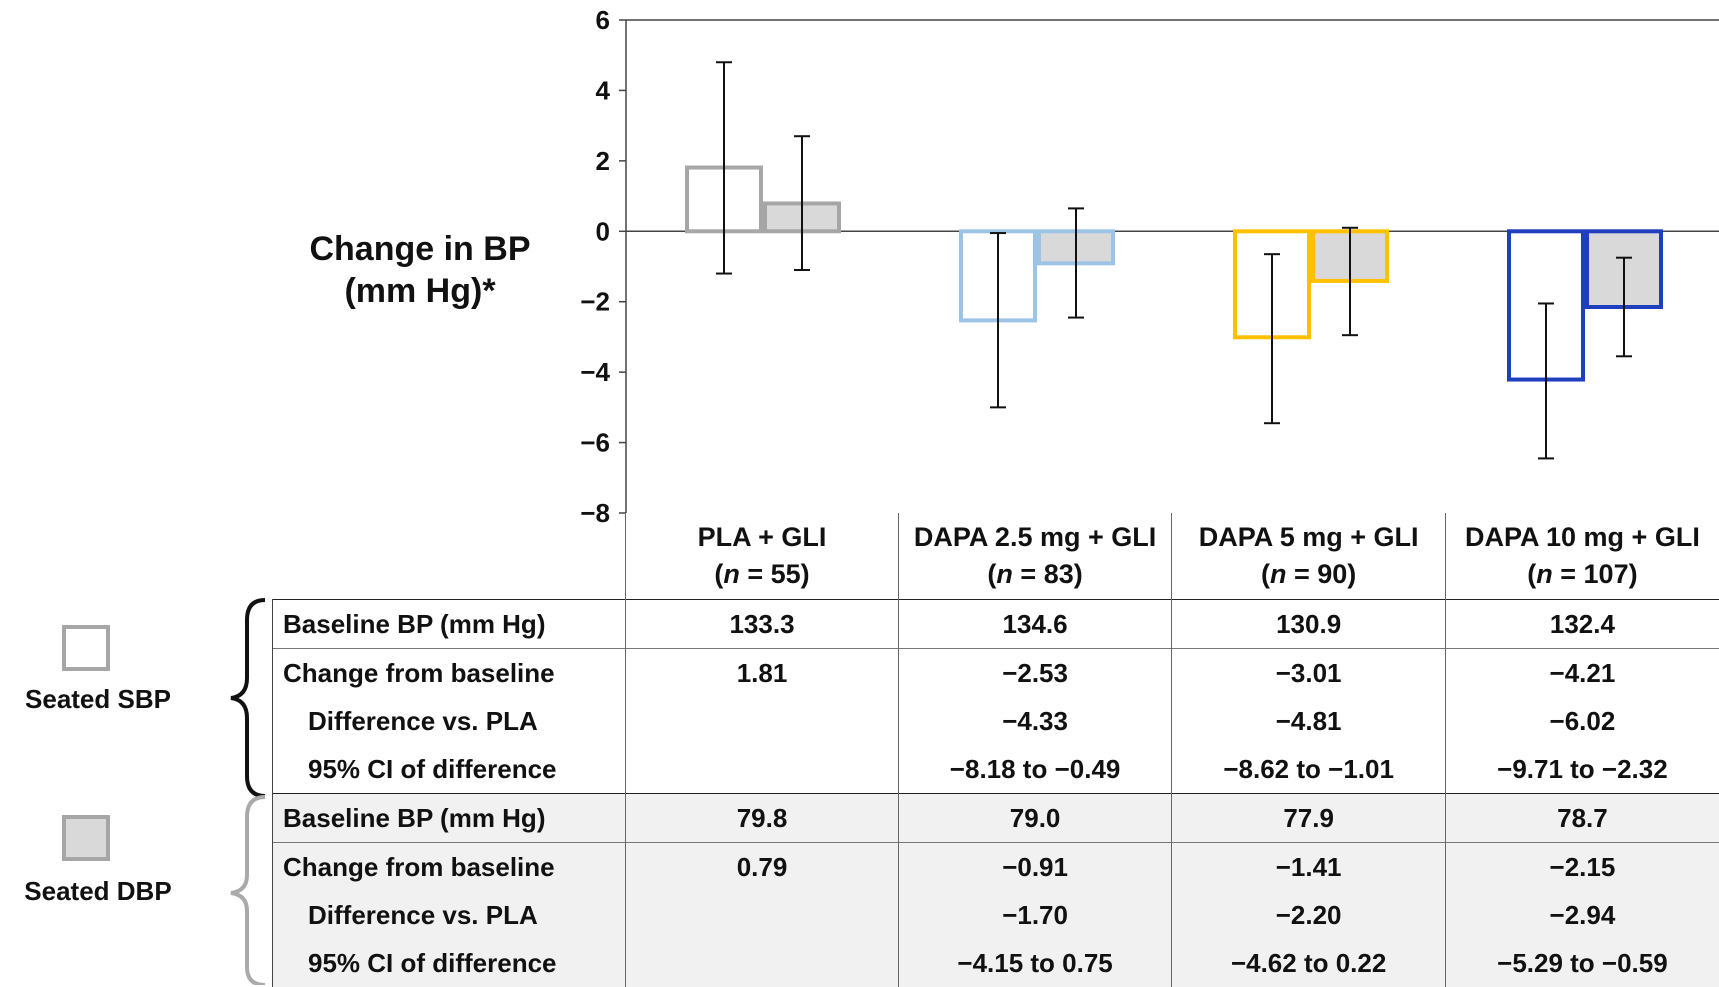 This screenshot has height=987, width=1719. What do you see at coordinates (603, 161) in the screenshot?
I see `y-tick-label: 2` at bounding box center [603, 161].